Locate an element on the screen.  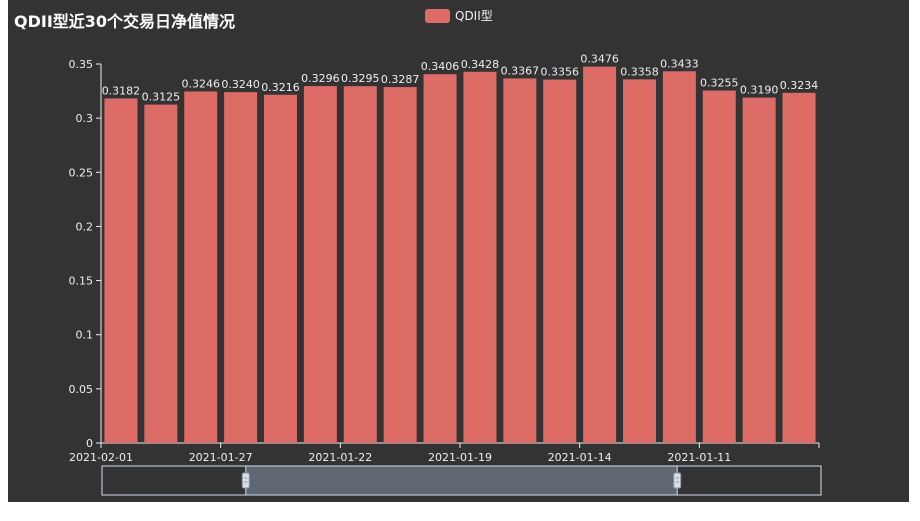
y-tick-label: 0.15 is located at coordinates (81, 281).